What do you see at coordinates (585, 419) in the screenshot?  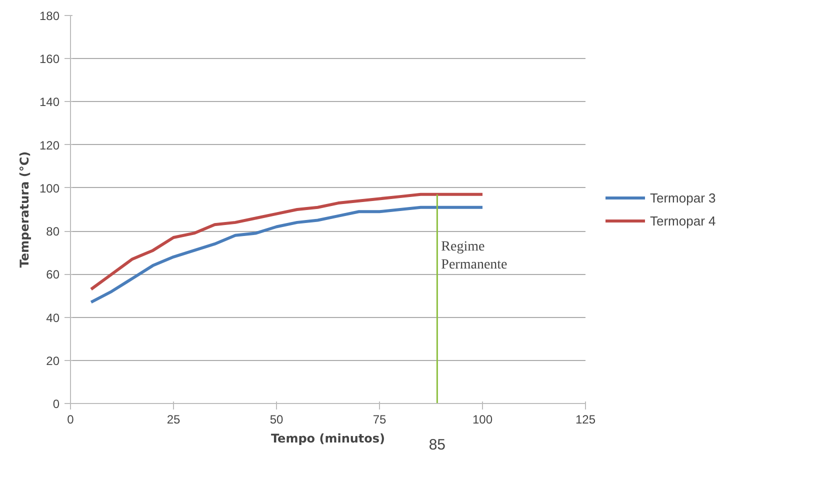 I see `x-tick-label: 125` at bounding box center [585, 419].